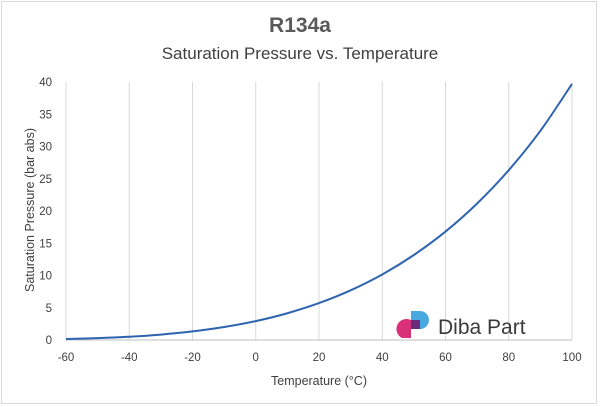  What do you see at coordinates (412, 324) in the screenshot?
I see `diba-part-logo-mark` at bounding box center [412, 324].